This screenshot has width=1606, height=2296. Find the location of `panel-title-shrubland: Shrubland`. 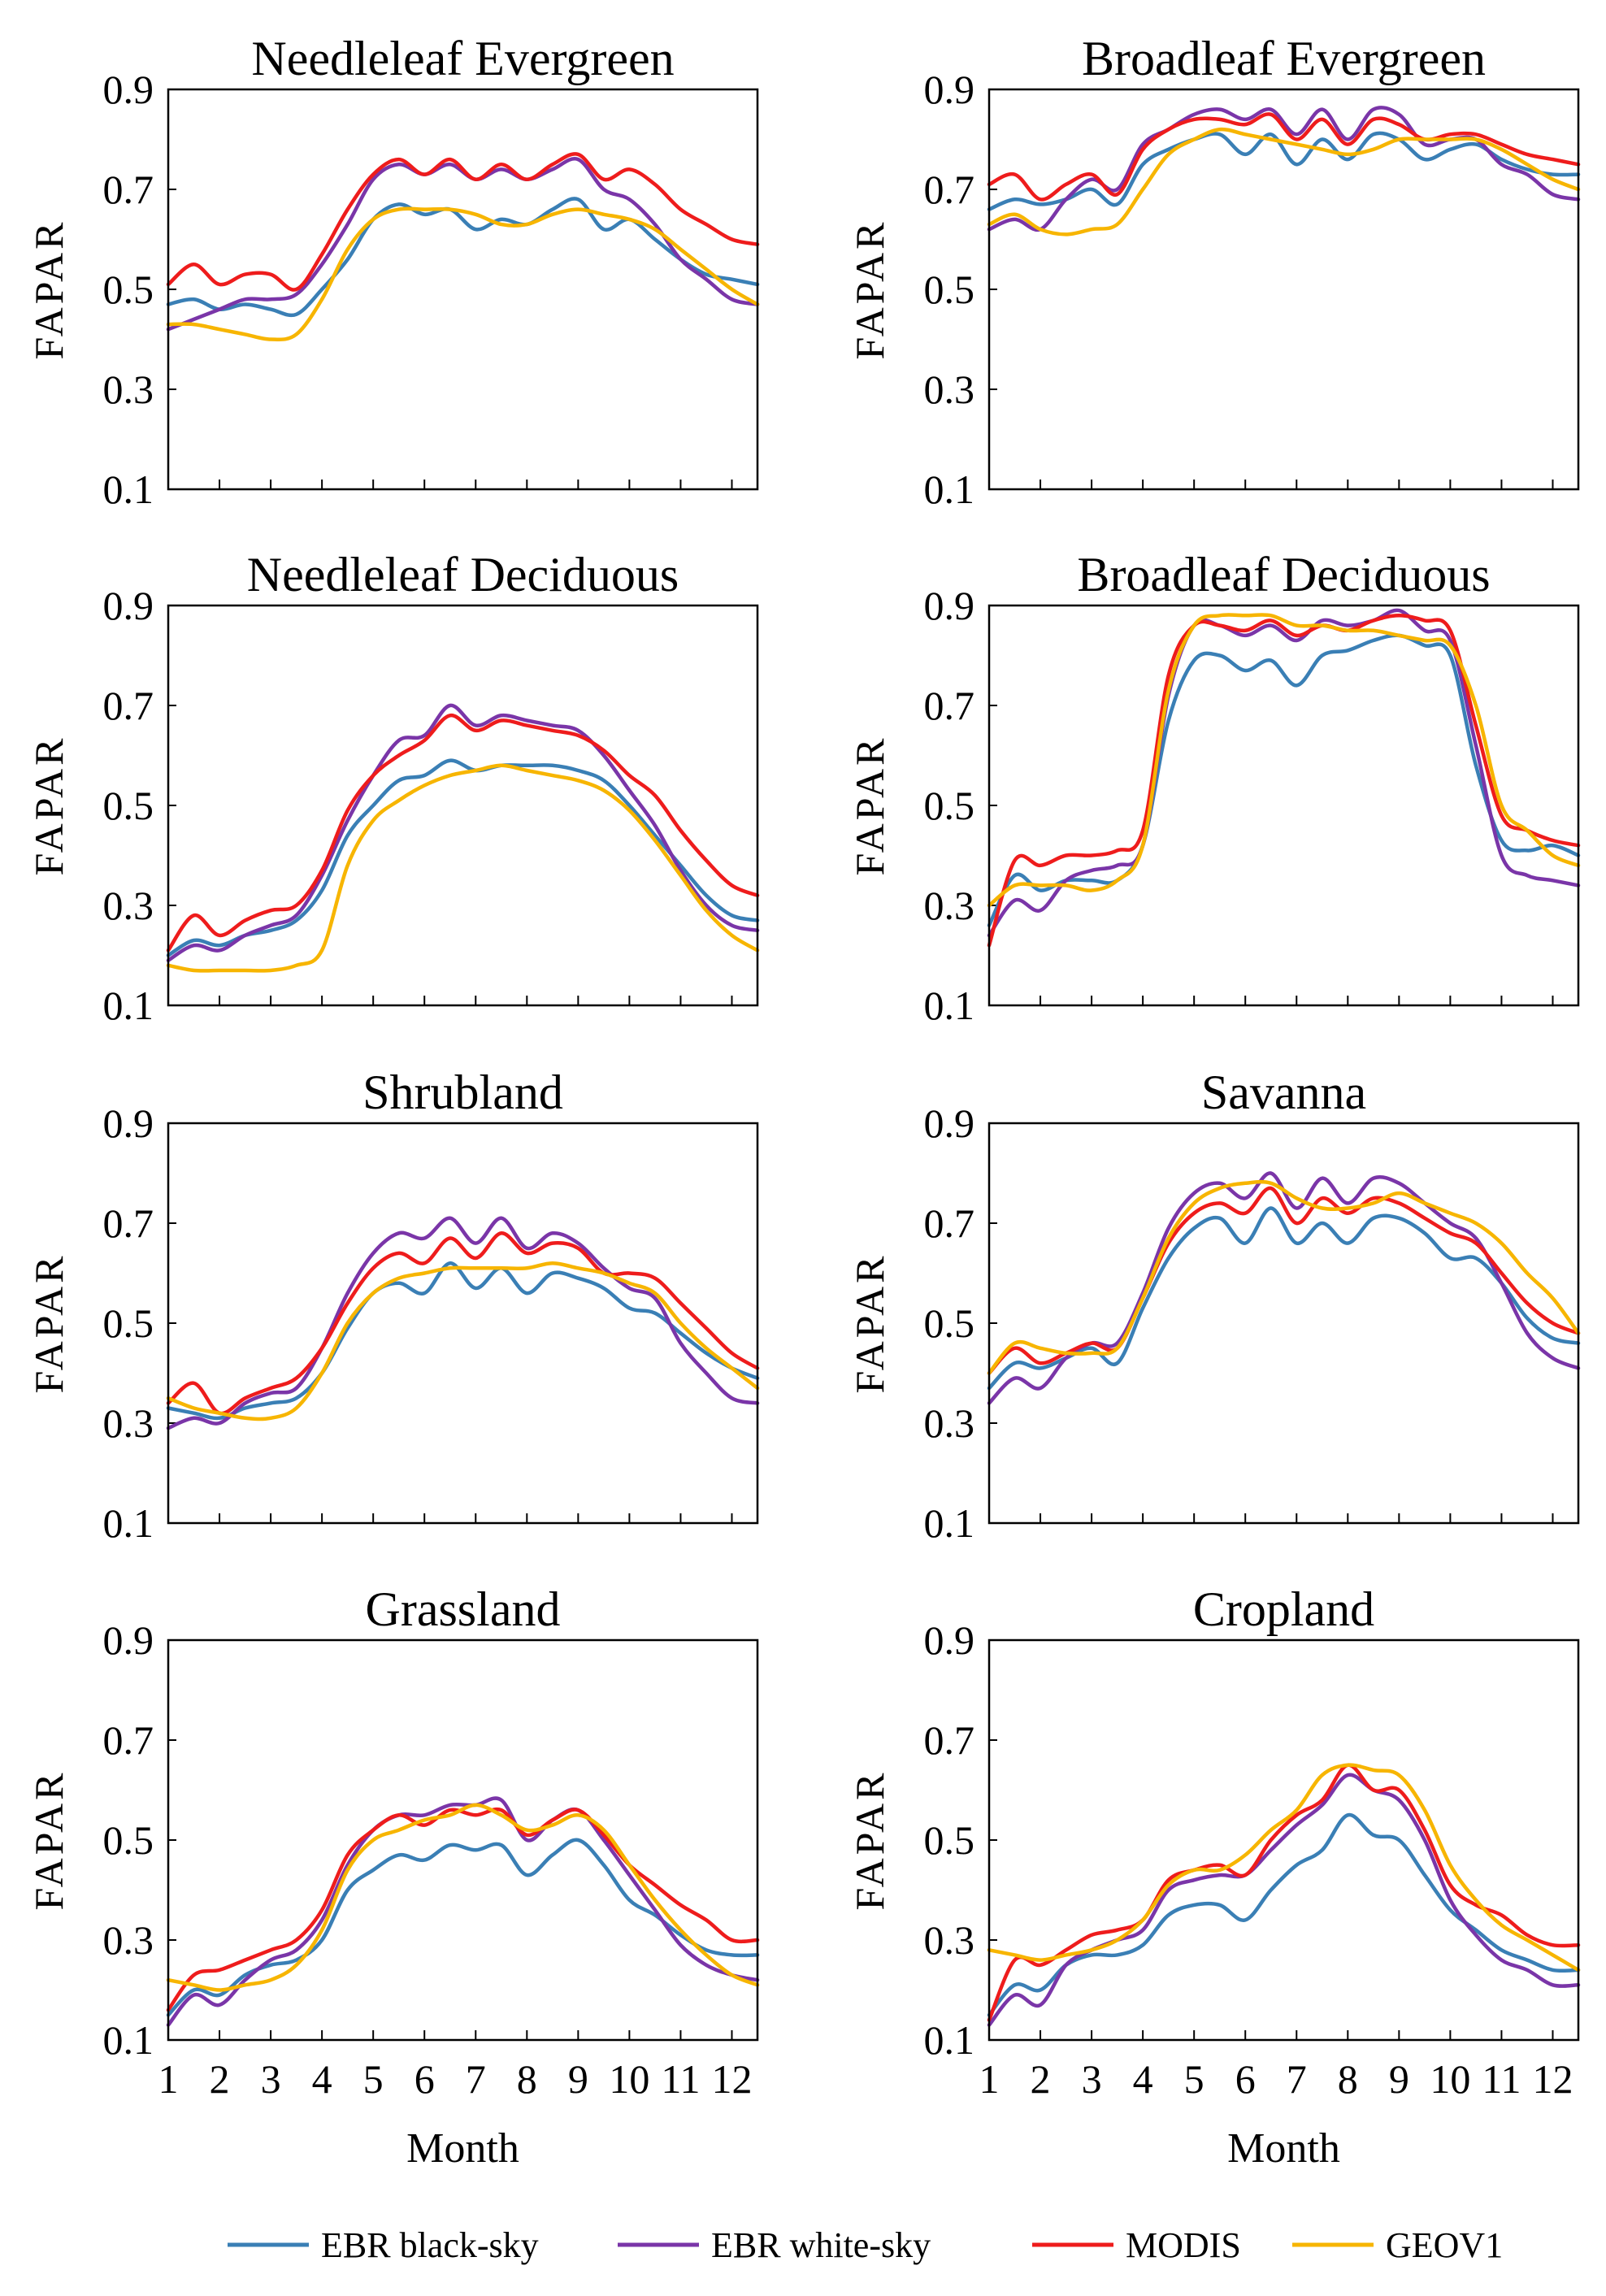

panel-title-shrubland: Shrubland is located at coordinates (462, 1092).